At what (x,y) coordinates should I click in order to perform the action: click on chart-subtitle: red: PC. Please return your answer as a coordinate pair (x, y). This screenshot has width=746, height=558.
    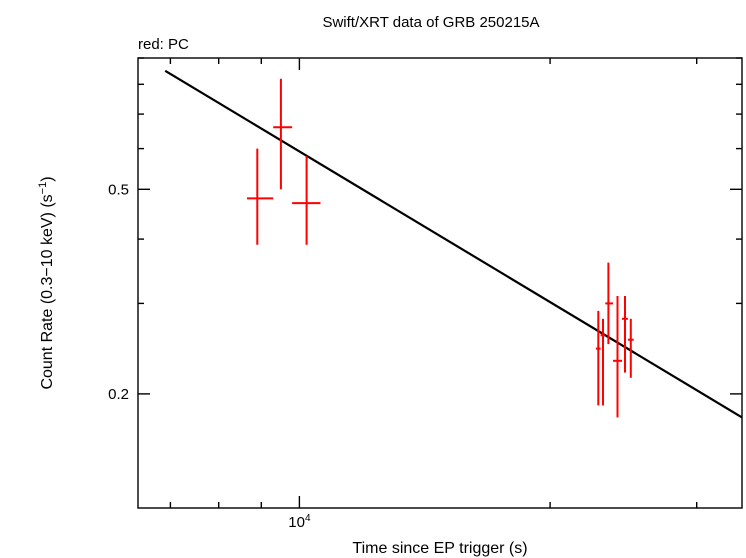
    Looking at the image, I should click on (163, 44).